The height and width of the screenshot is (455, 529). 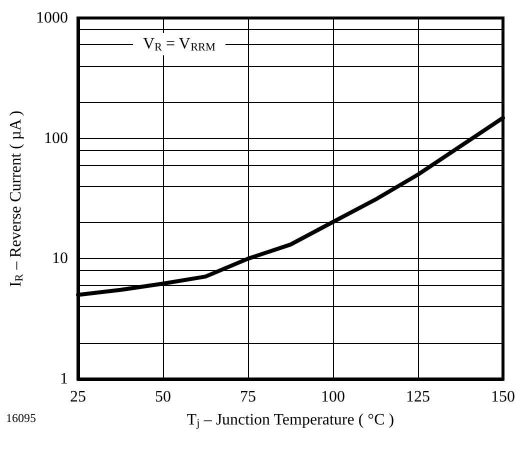 I want to click on y-tick-label: 1, so click(x=64, y=379).